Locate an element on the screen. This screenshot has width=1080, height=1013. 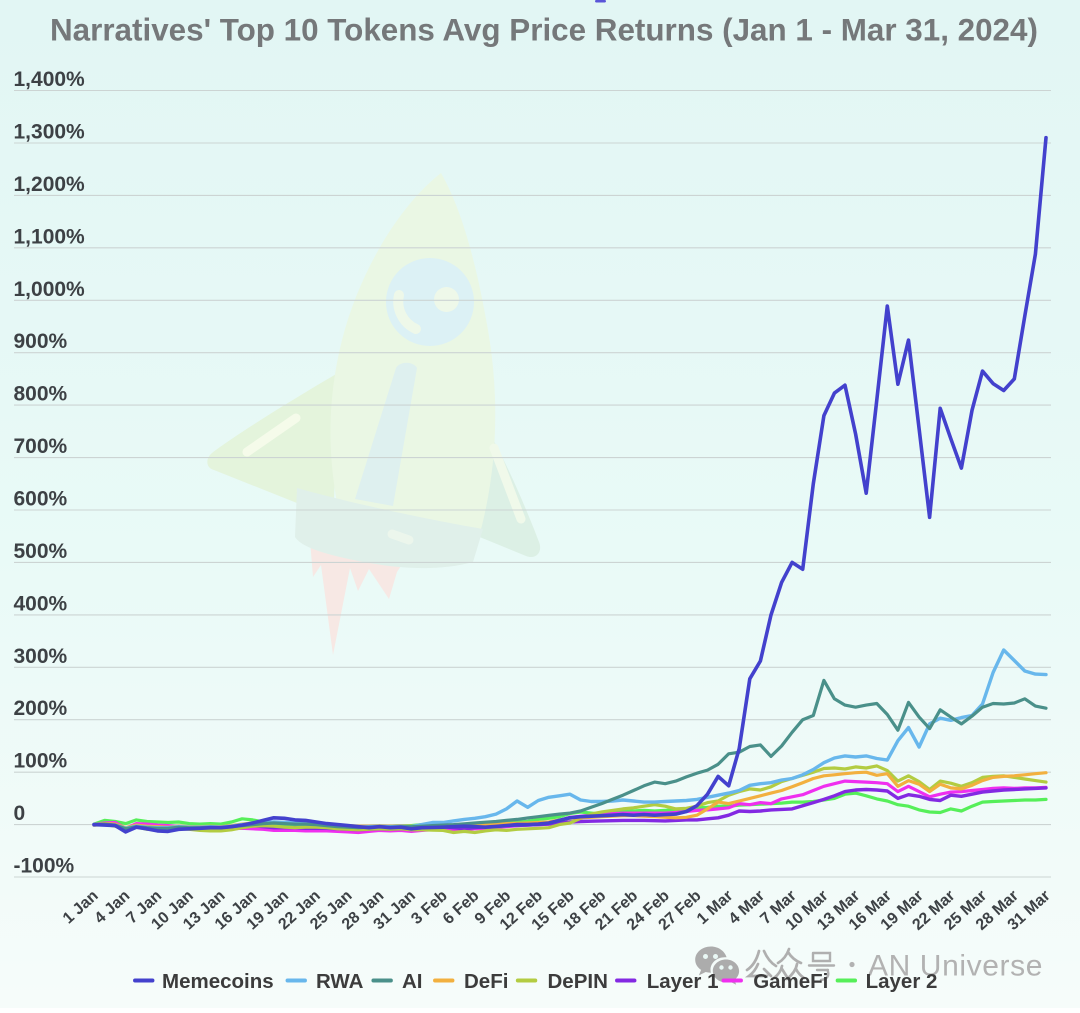
svg-text: 1,400% is located at coordinates (50, 79).